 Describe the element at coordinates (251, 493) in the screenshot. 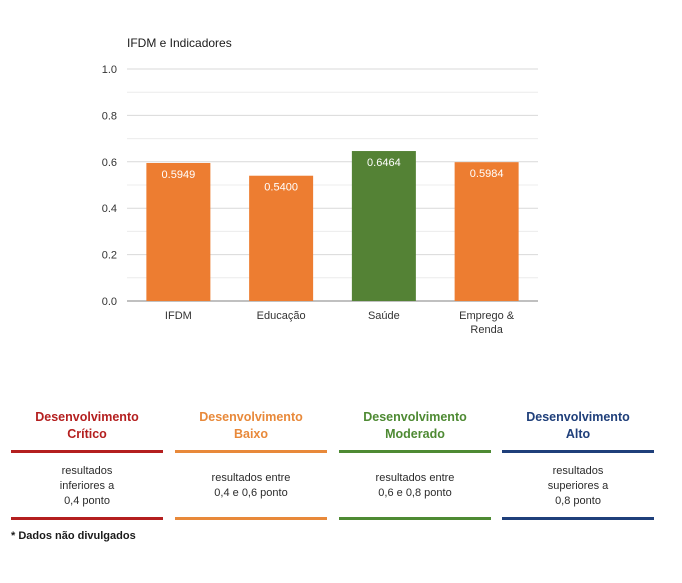

I see `legend-description-line: 0,4 e 0,6 ponto` at that location.